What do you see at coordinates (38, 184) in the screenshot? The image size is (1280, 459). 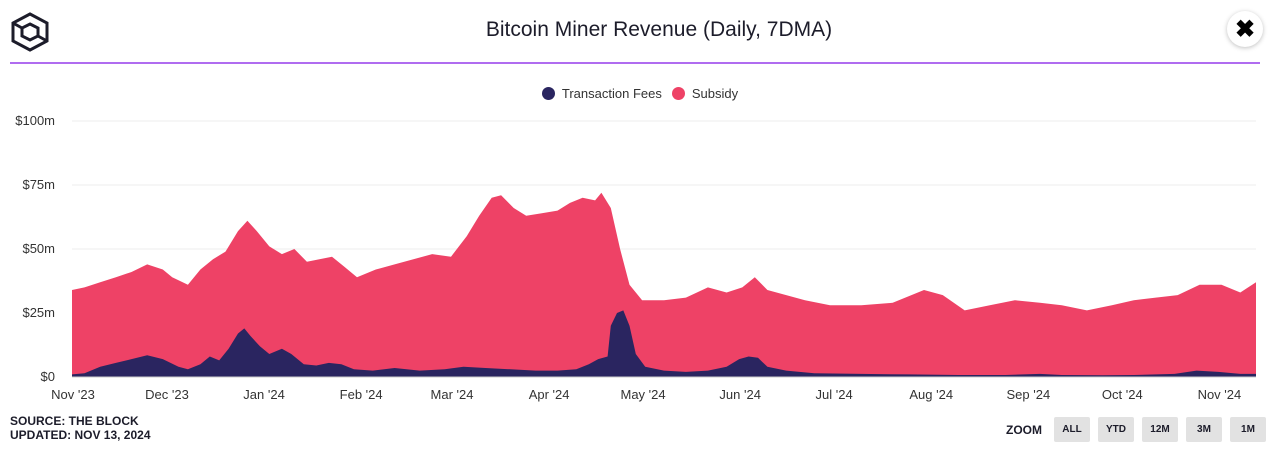 I see `y-tick-label: $75m` at bounding box center [38, 184].